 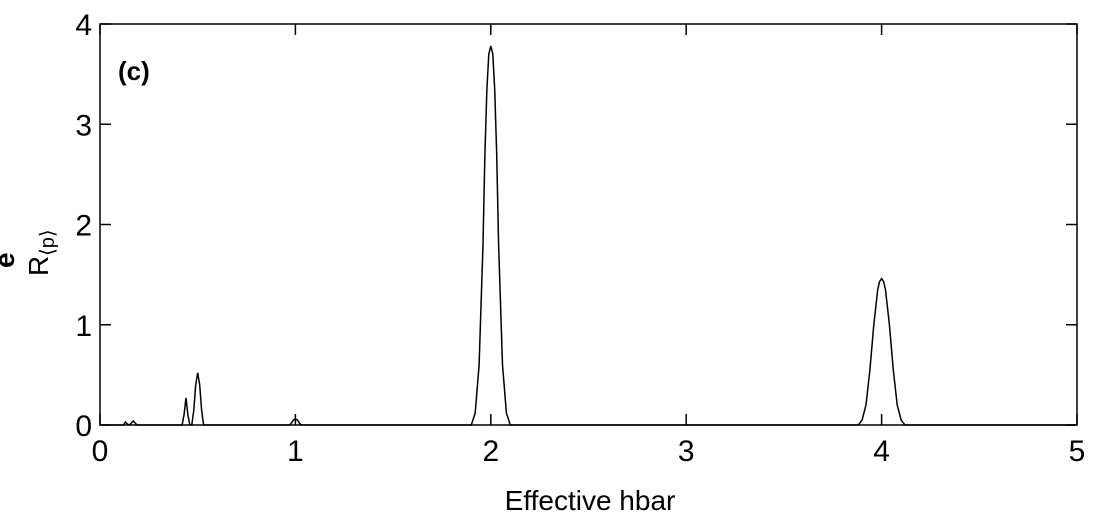 What do you see at coordinates (48, 242) in the screenshot?
I see `y-axis-label-subscript: ⟨p⟩` at bounding box center [48, 242].